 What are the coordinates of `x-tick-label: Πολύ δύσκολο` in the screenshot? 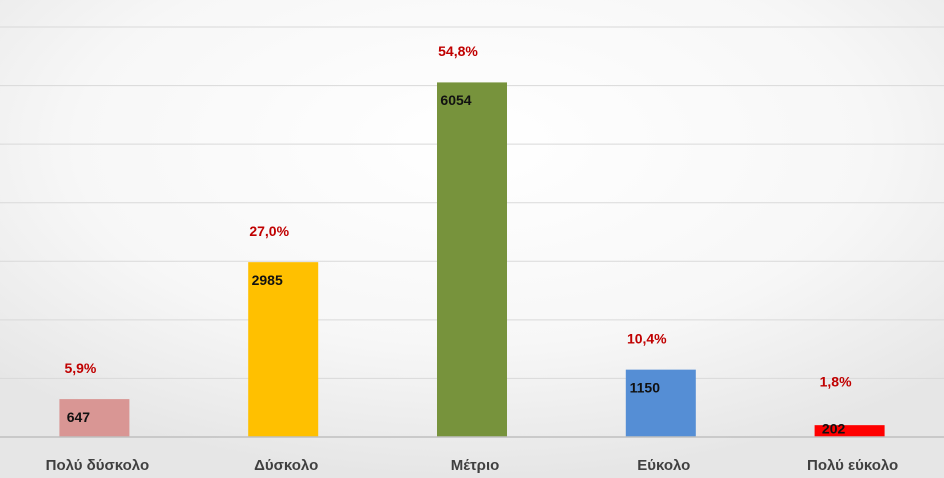 It's located at (97, 465).